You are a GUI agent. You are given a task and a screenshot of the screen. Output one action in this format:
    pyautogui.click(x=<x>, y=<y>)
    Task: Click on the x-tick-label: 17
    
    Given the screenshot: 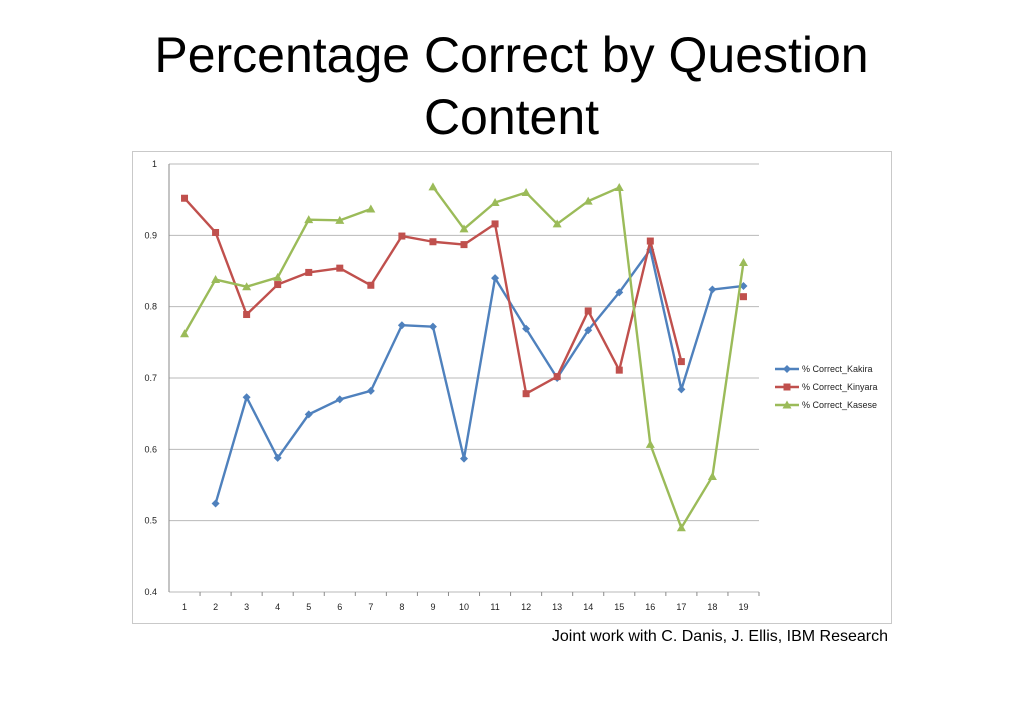 What is the action you would take?
    pyautogui.click(x=681, y=607)
    